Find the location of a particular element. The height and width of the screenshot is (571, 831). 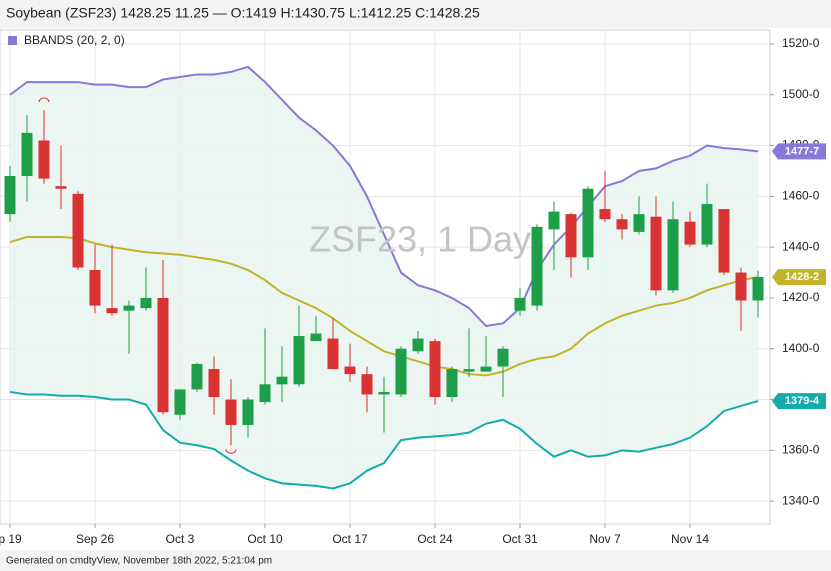

end-label: 1428-2 is located at coordinates (802, 277).